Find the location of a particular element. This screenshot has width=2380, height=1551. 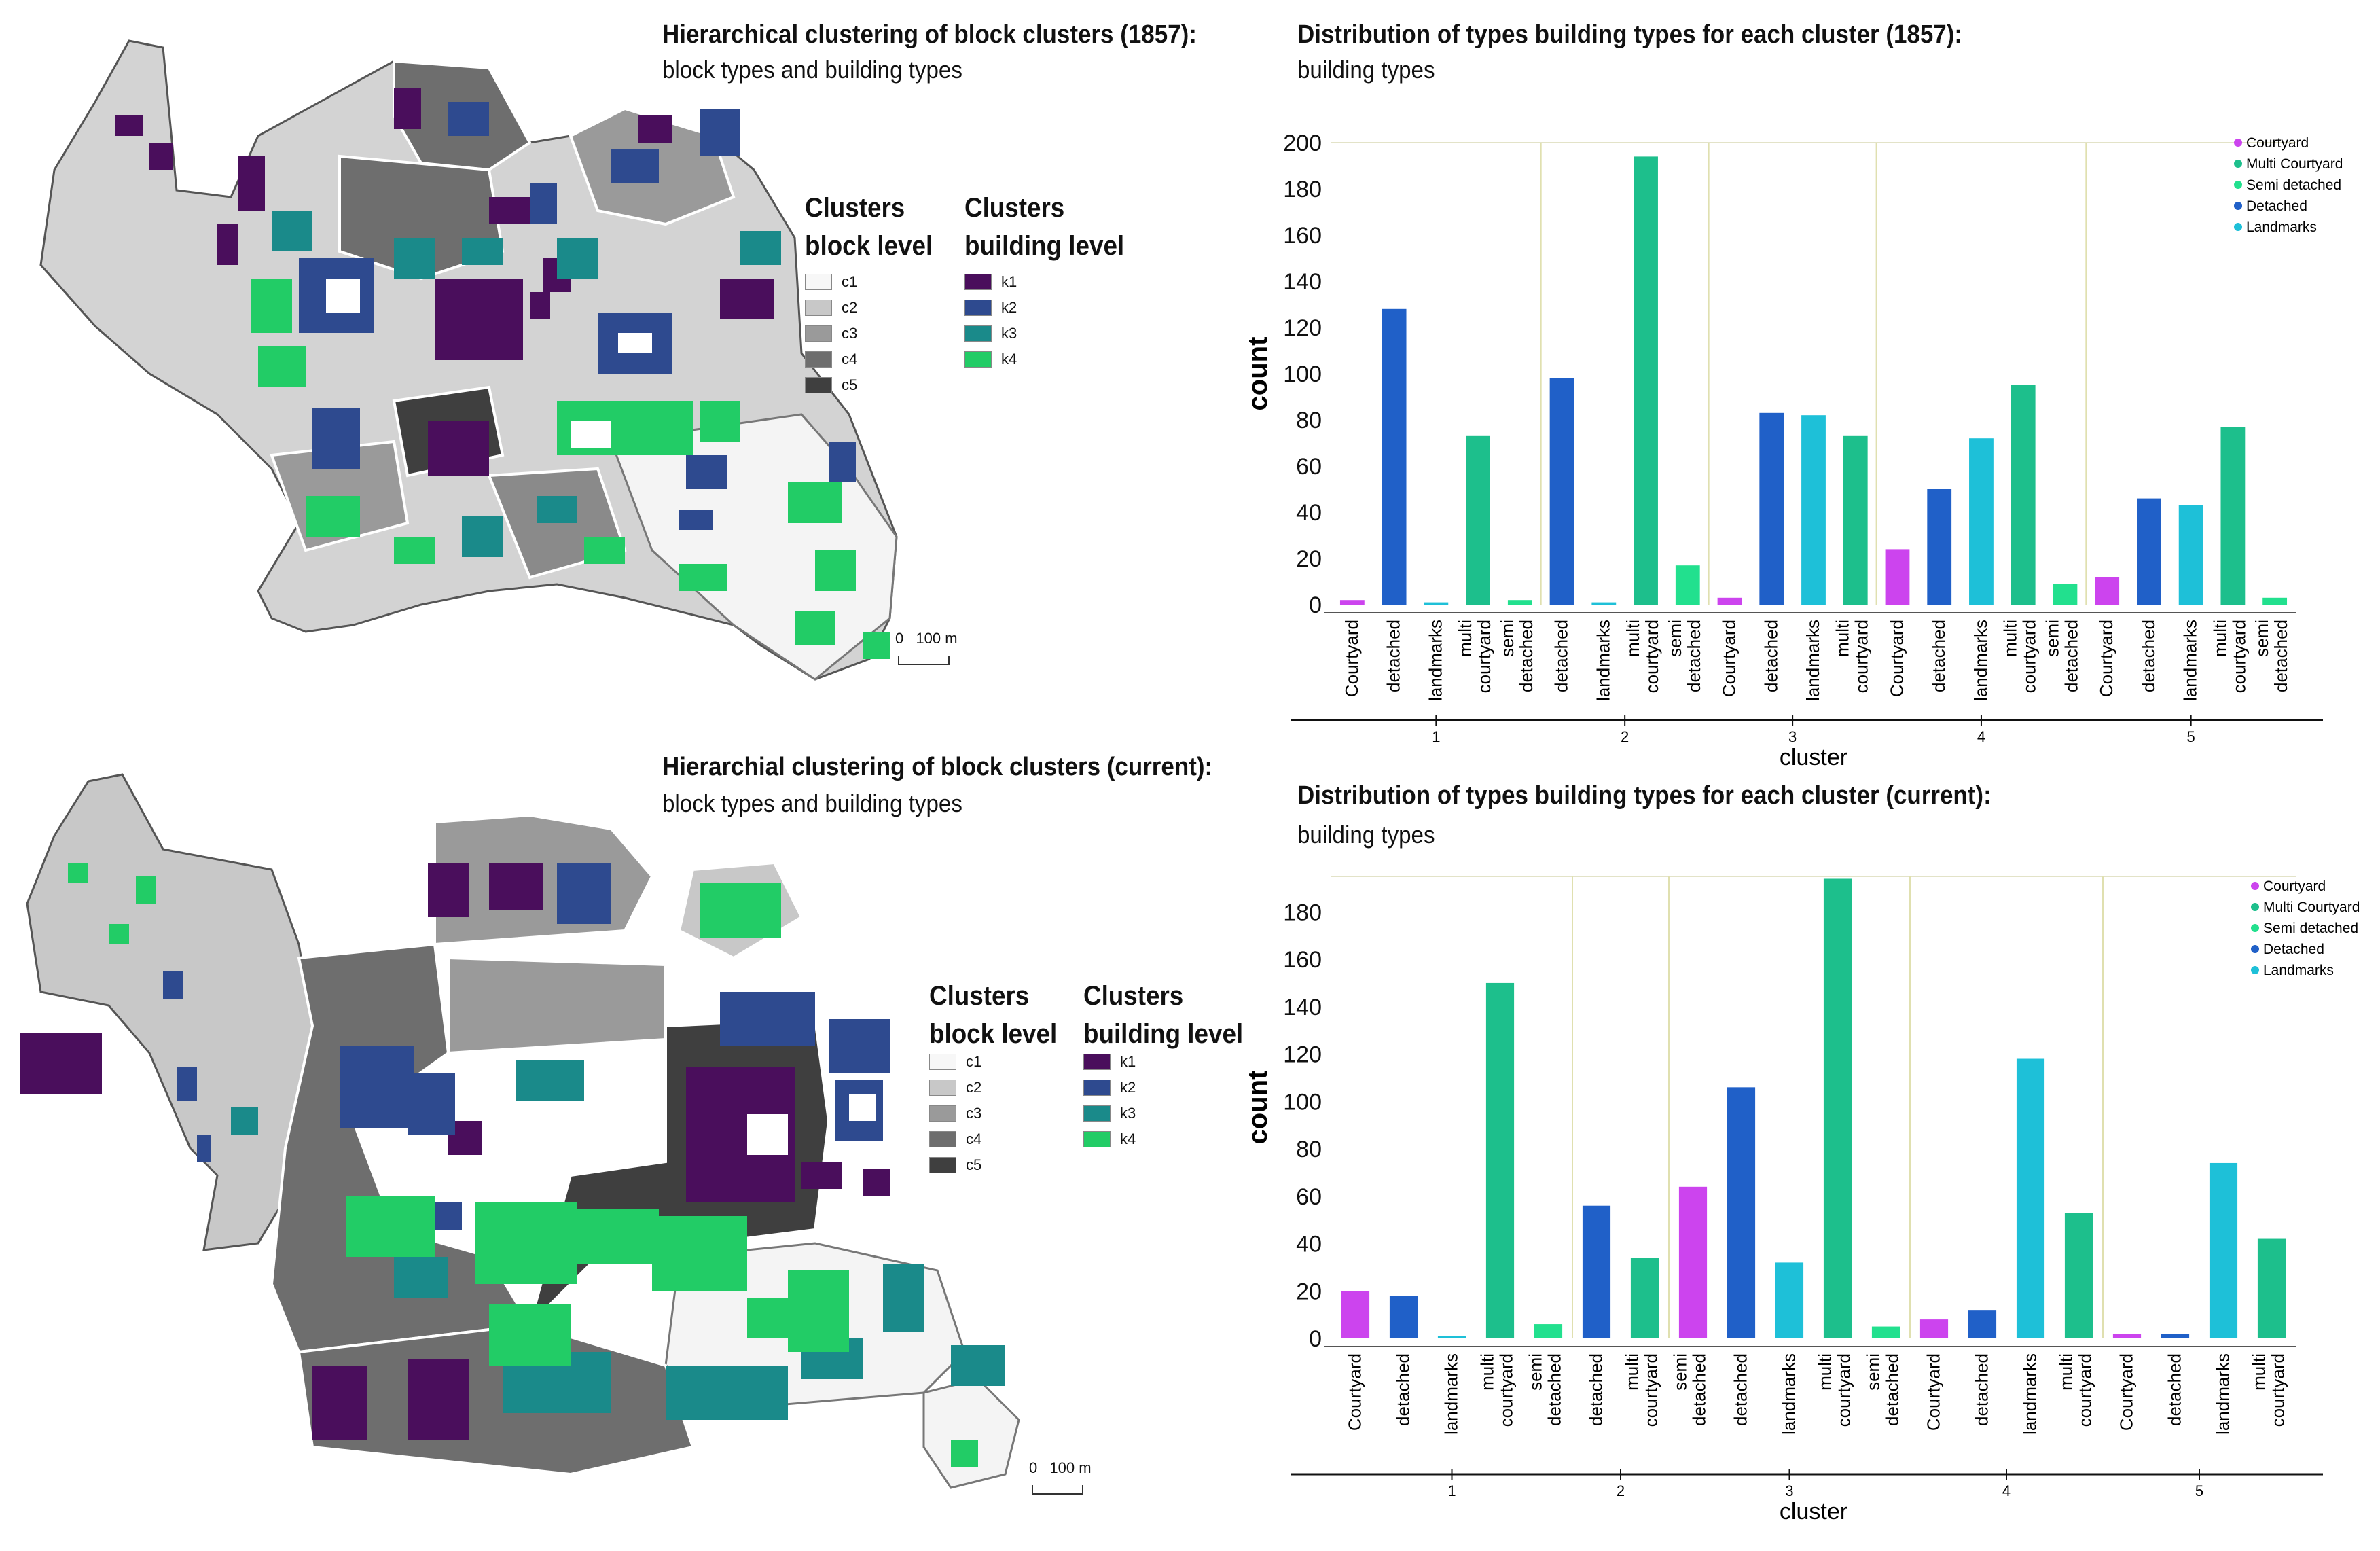

cluster-tick-label: 4 is located at coordinates (2006, 1490).